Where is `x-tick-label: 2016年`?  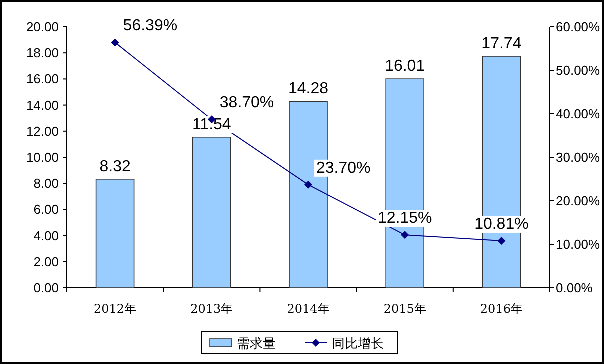 x-tick-label: 2016年 is located at coordinates (501, 309).